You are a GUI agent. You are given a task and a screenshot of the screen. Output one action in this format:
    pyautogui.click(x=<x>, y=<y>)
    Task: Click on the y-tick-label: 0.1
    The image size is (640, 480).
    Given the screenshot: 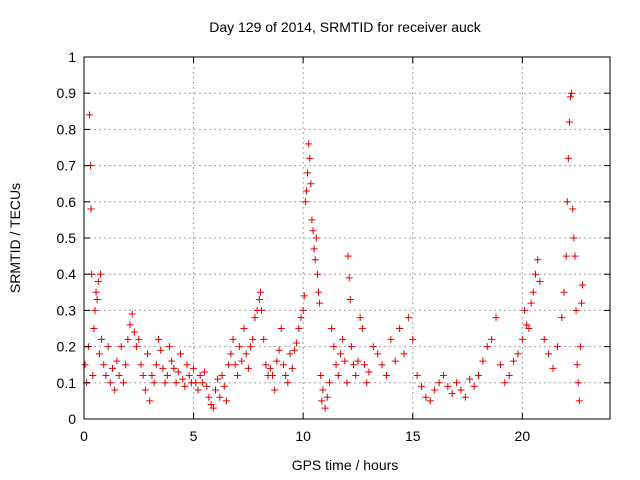 What is the action you would take?
    pyautogui.click(x=67, y=383)
    